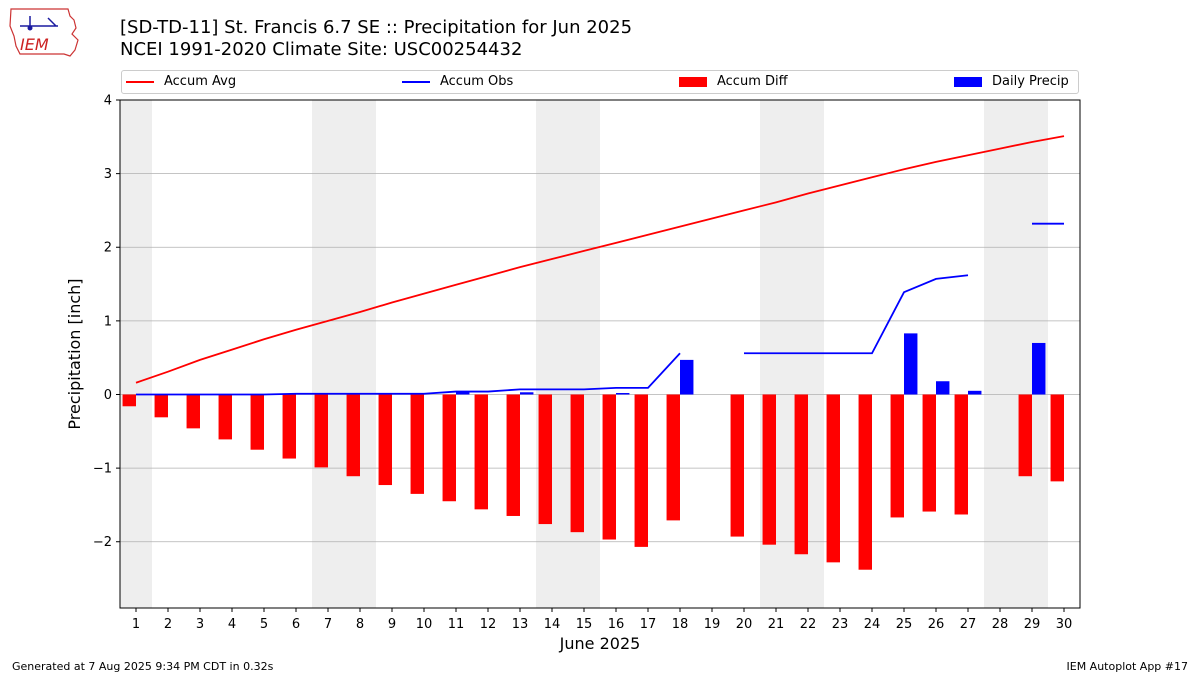  Describe the element at coordinates (328, 624) in the screenshot. I see `x-tick-label: 7` at that location.